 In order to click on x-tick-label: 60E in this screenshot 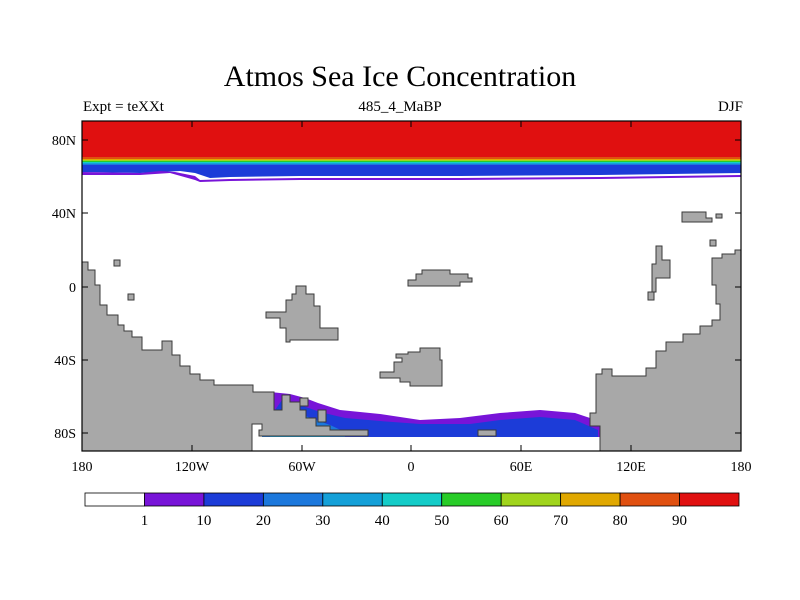, I will do `click(521, 467)`.